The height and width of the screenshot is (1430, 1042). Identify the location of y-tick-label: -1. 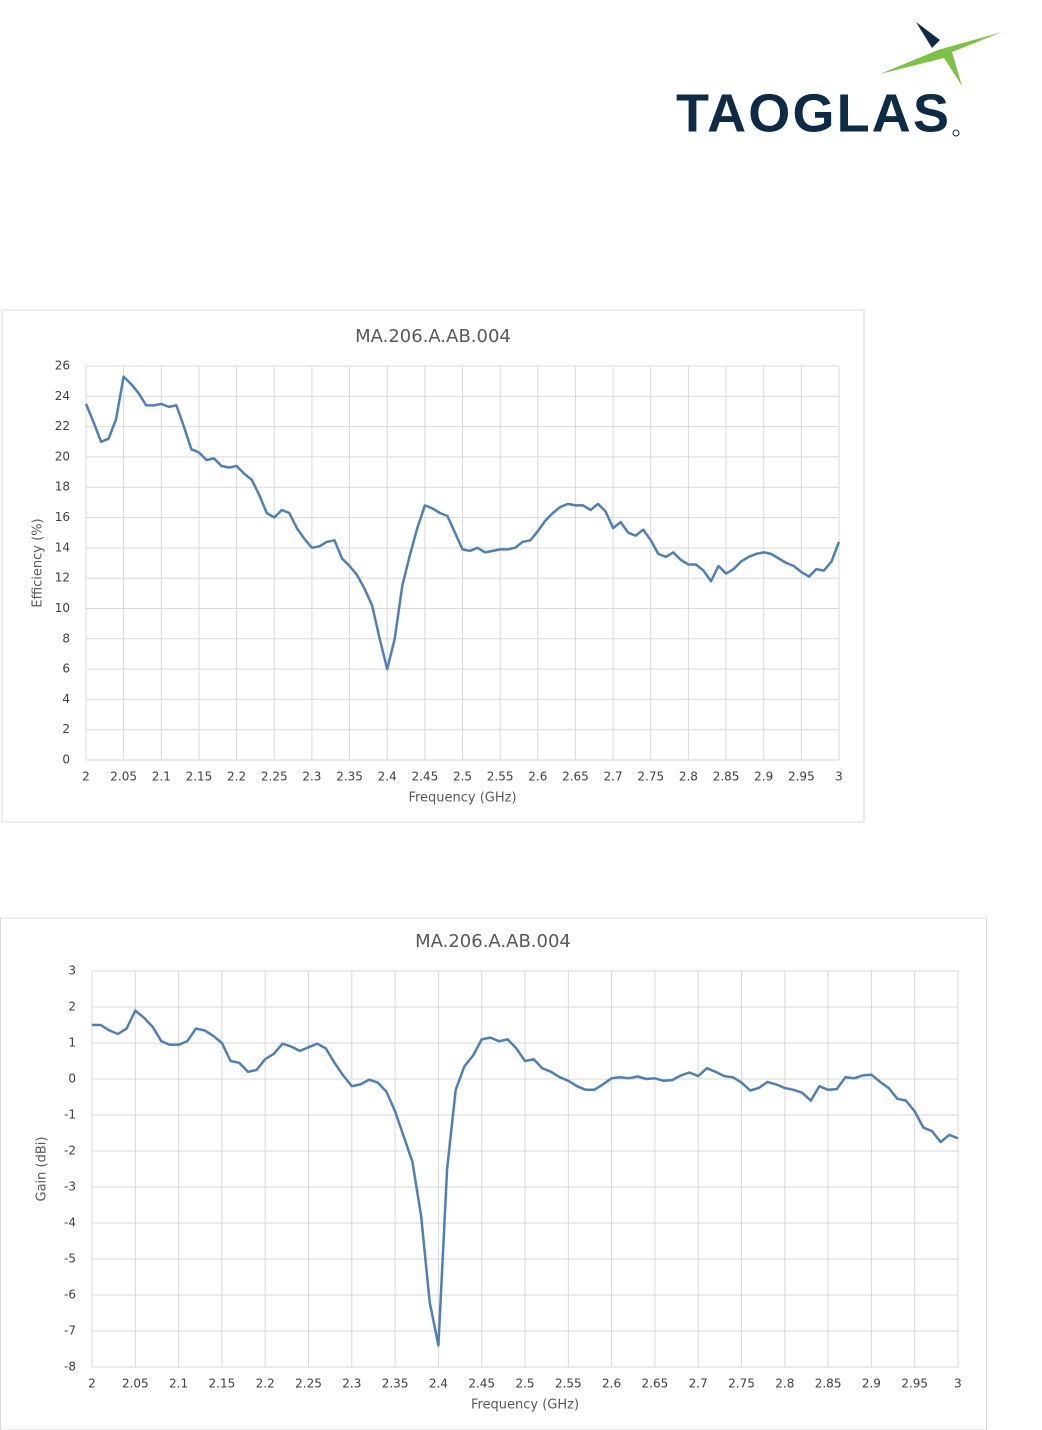
(70, 1115).